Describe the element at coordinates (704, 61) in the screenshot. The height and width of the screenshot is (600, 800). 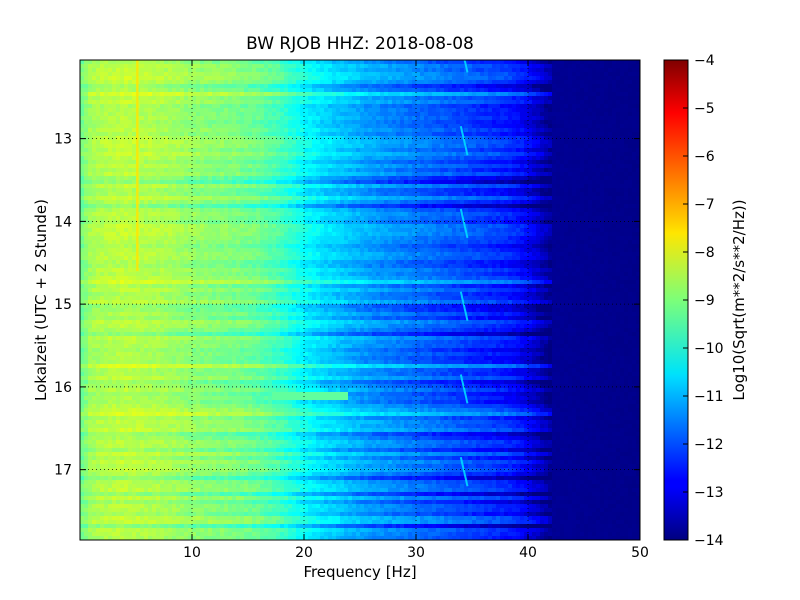
I see `colorbar-tick-label: −4` at that location.